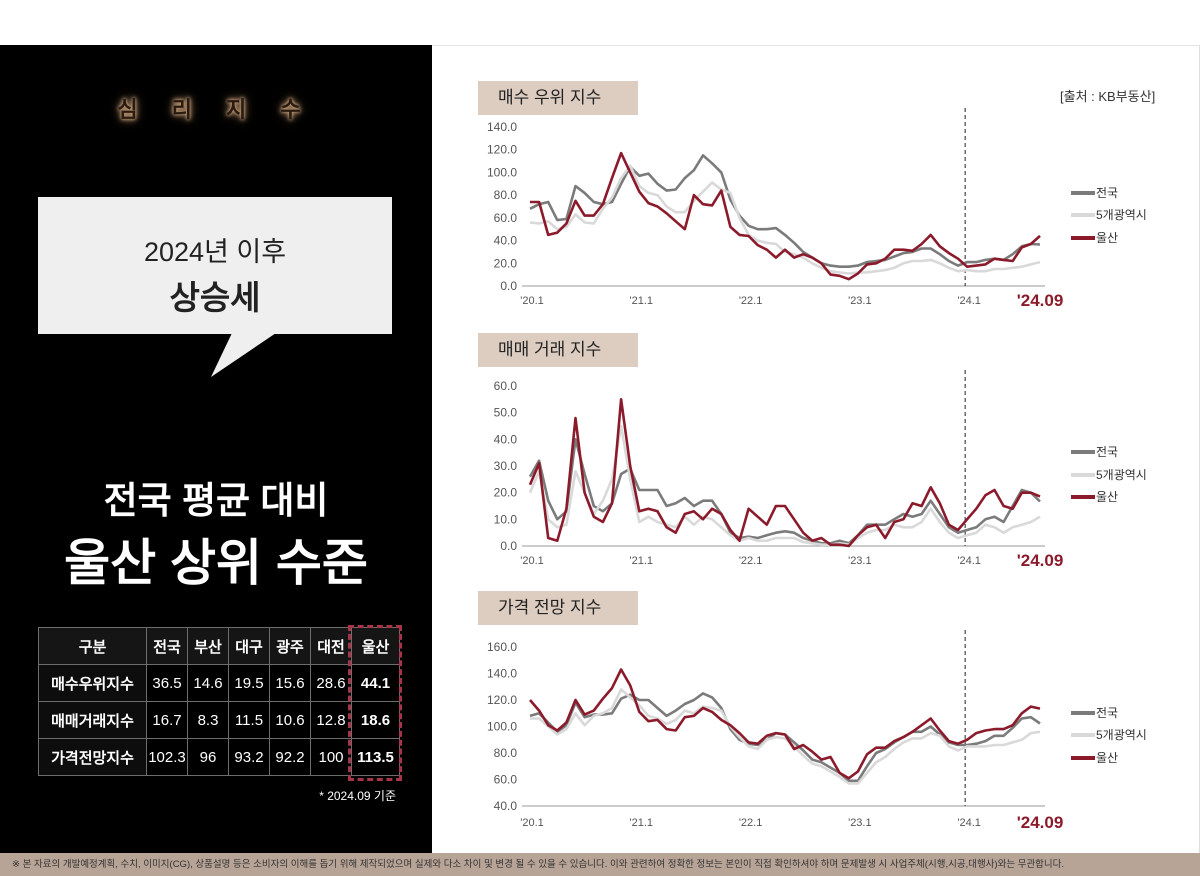 The height and width of the screenshot is (876, 1200). Describe the element at coordinates (558, 608) in the screenshot. I see `chart-title-price-outlook: 가격 전망 지수` at that location.